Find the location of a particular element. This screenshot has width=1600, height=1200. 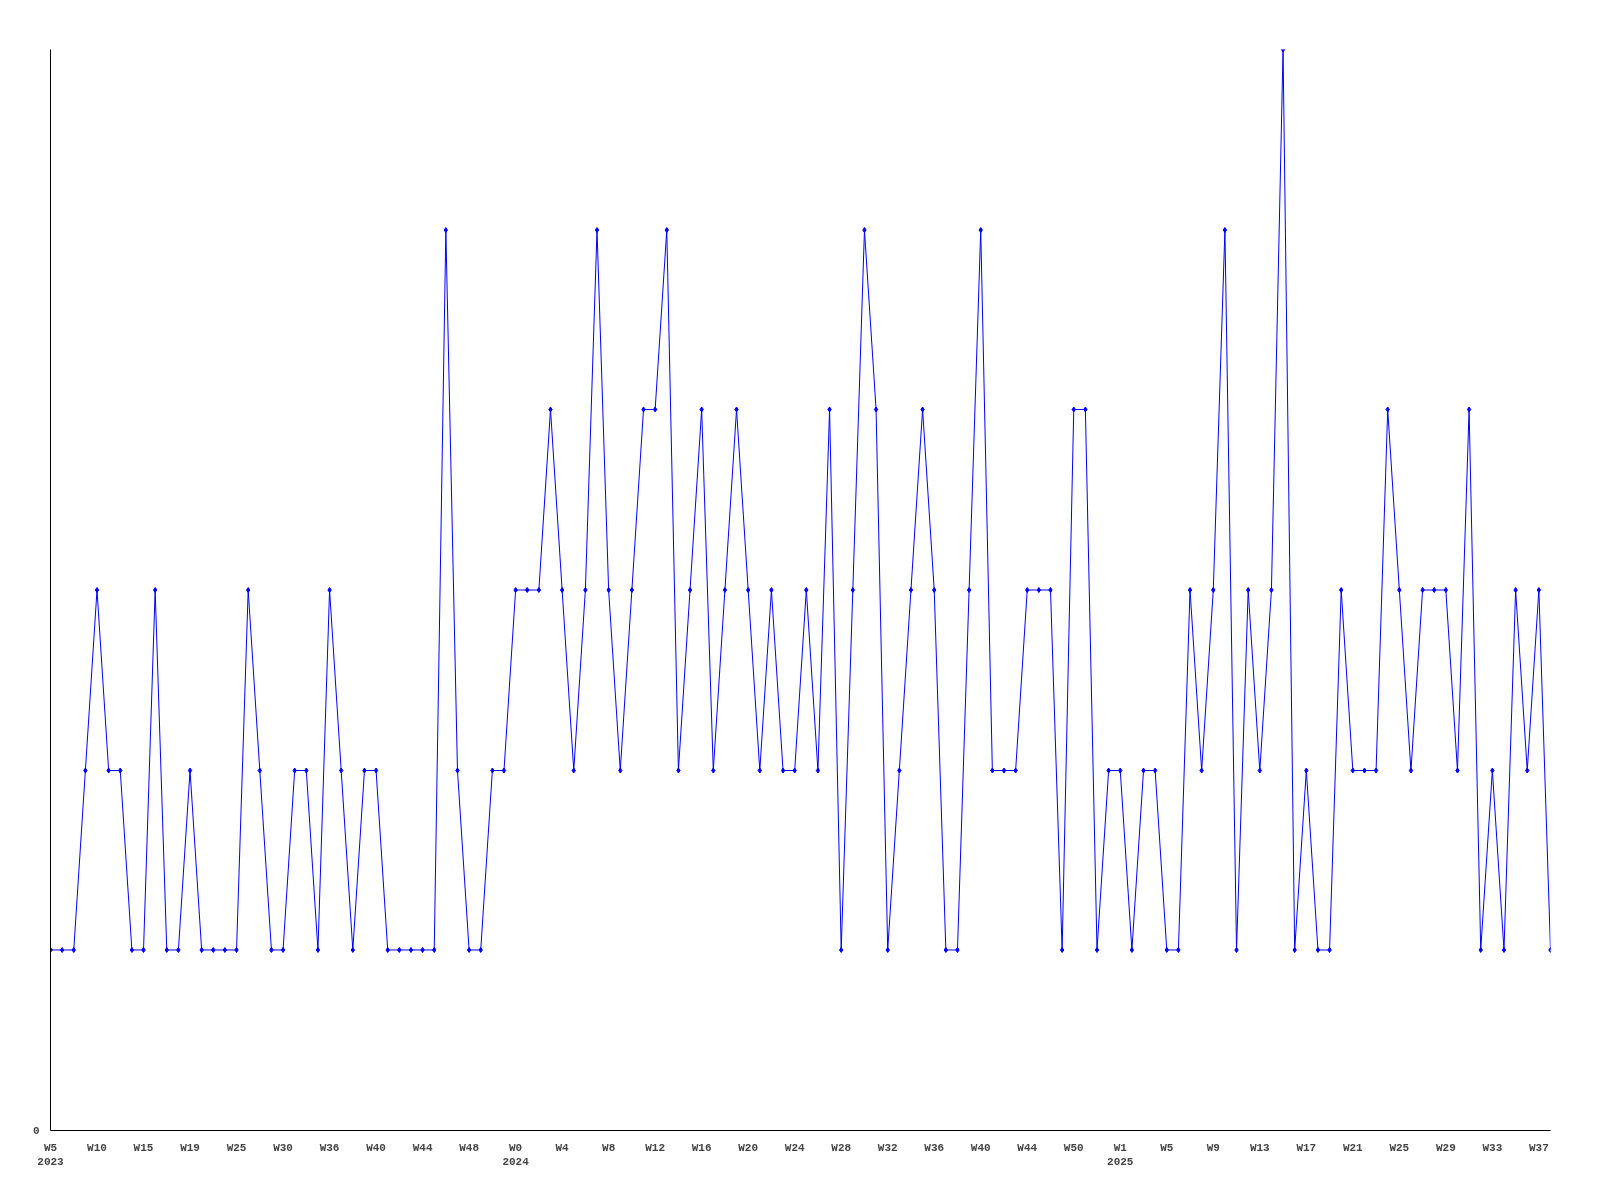

x-tick-label: W21 is located at coordinates (1353, 1147).